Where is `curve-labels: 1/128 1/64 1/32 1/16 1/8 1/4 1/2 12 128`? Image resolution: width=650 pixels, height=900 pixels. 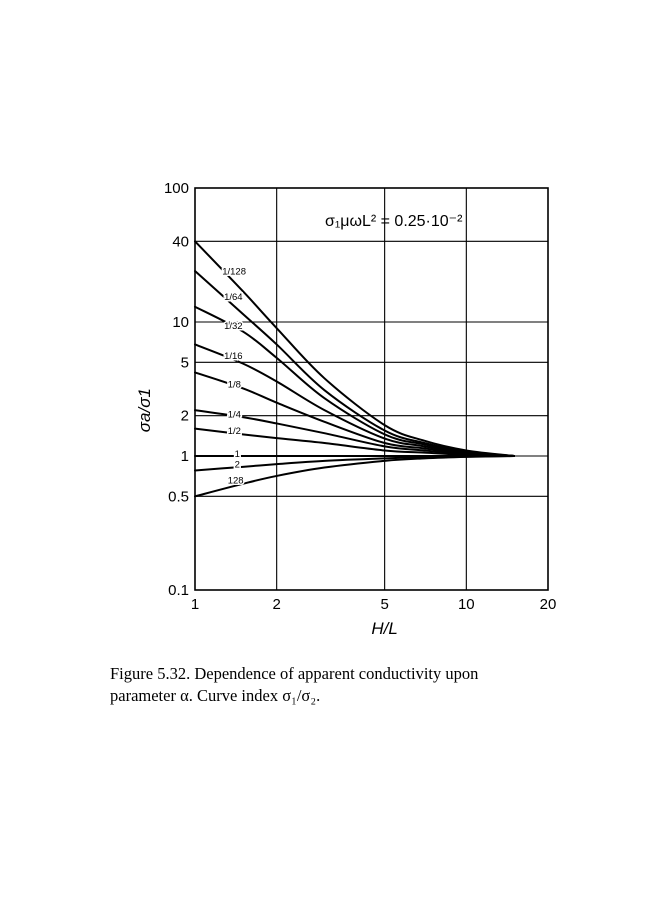
curve-labels: 1/128 1/64 1/32 1/16 1/8 1/4 1/2 12 128 is located at coordinates (234, 376).